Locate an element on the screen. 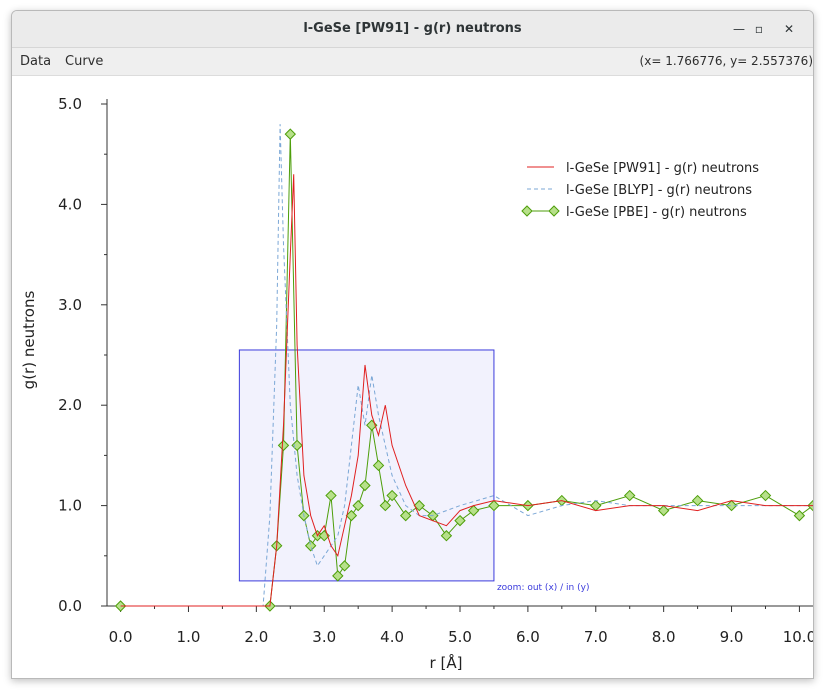 The image size is (830, 695). legend-label-series-pbe: l-GeSe [PBE] - g(r) neutrons is located at coordinates (656, 212).